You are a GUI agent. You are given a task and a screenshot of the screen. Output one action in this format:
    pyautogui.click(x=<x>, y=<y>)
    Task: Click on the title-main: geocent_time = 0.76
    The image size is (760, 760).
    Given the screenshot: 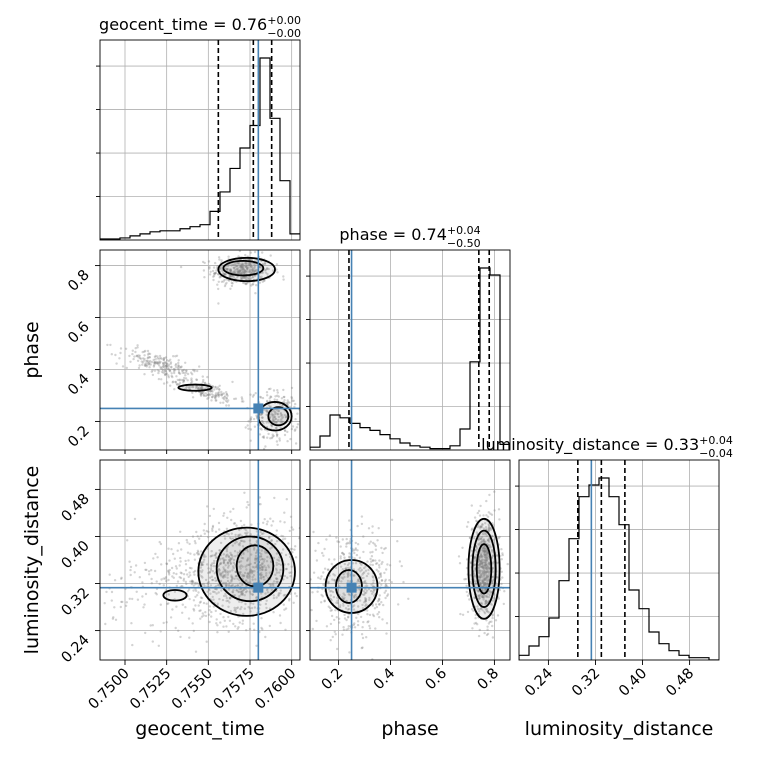 What is the action you would take?
    pyautogui.click(x=183, y=25)
    